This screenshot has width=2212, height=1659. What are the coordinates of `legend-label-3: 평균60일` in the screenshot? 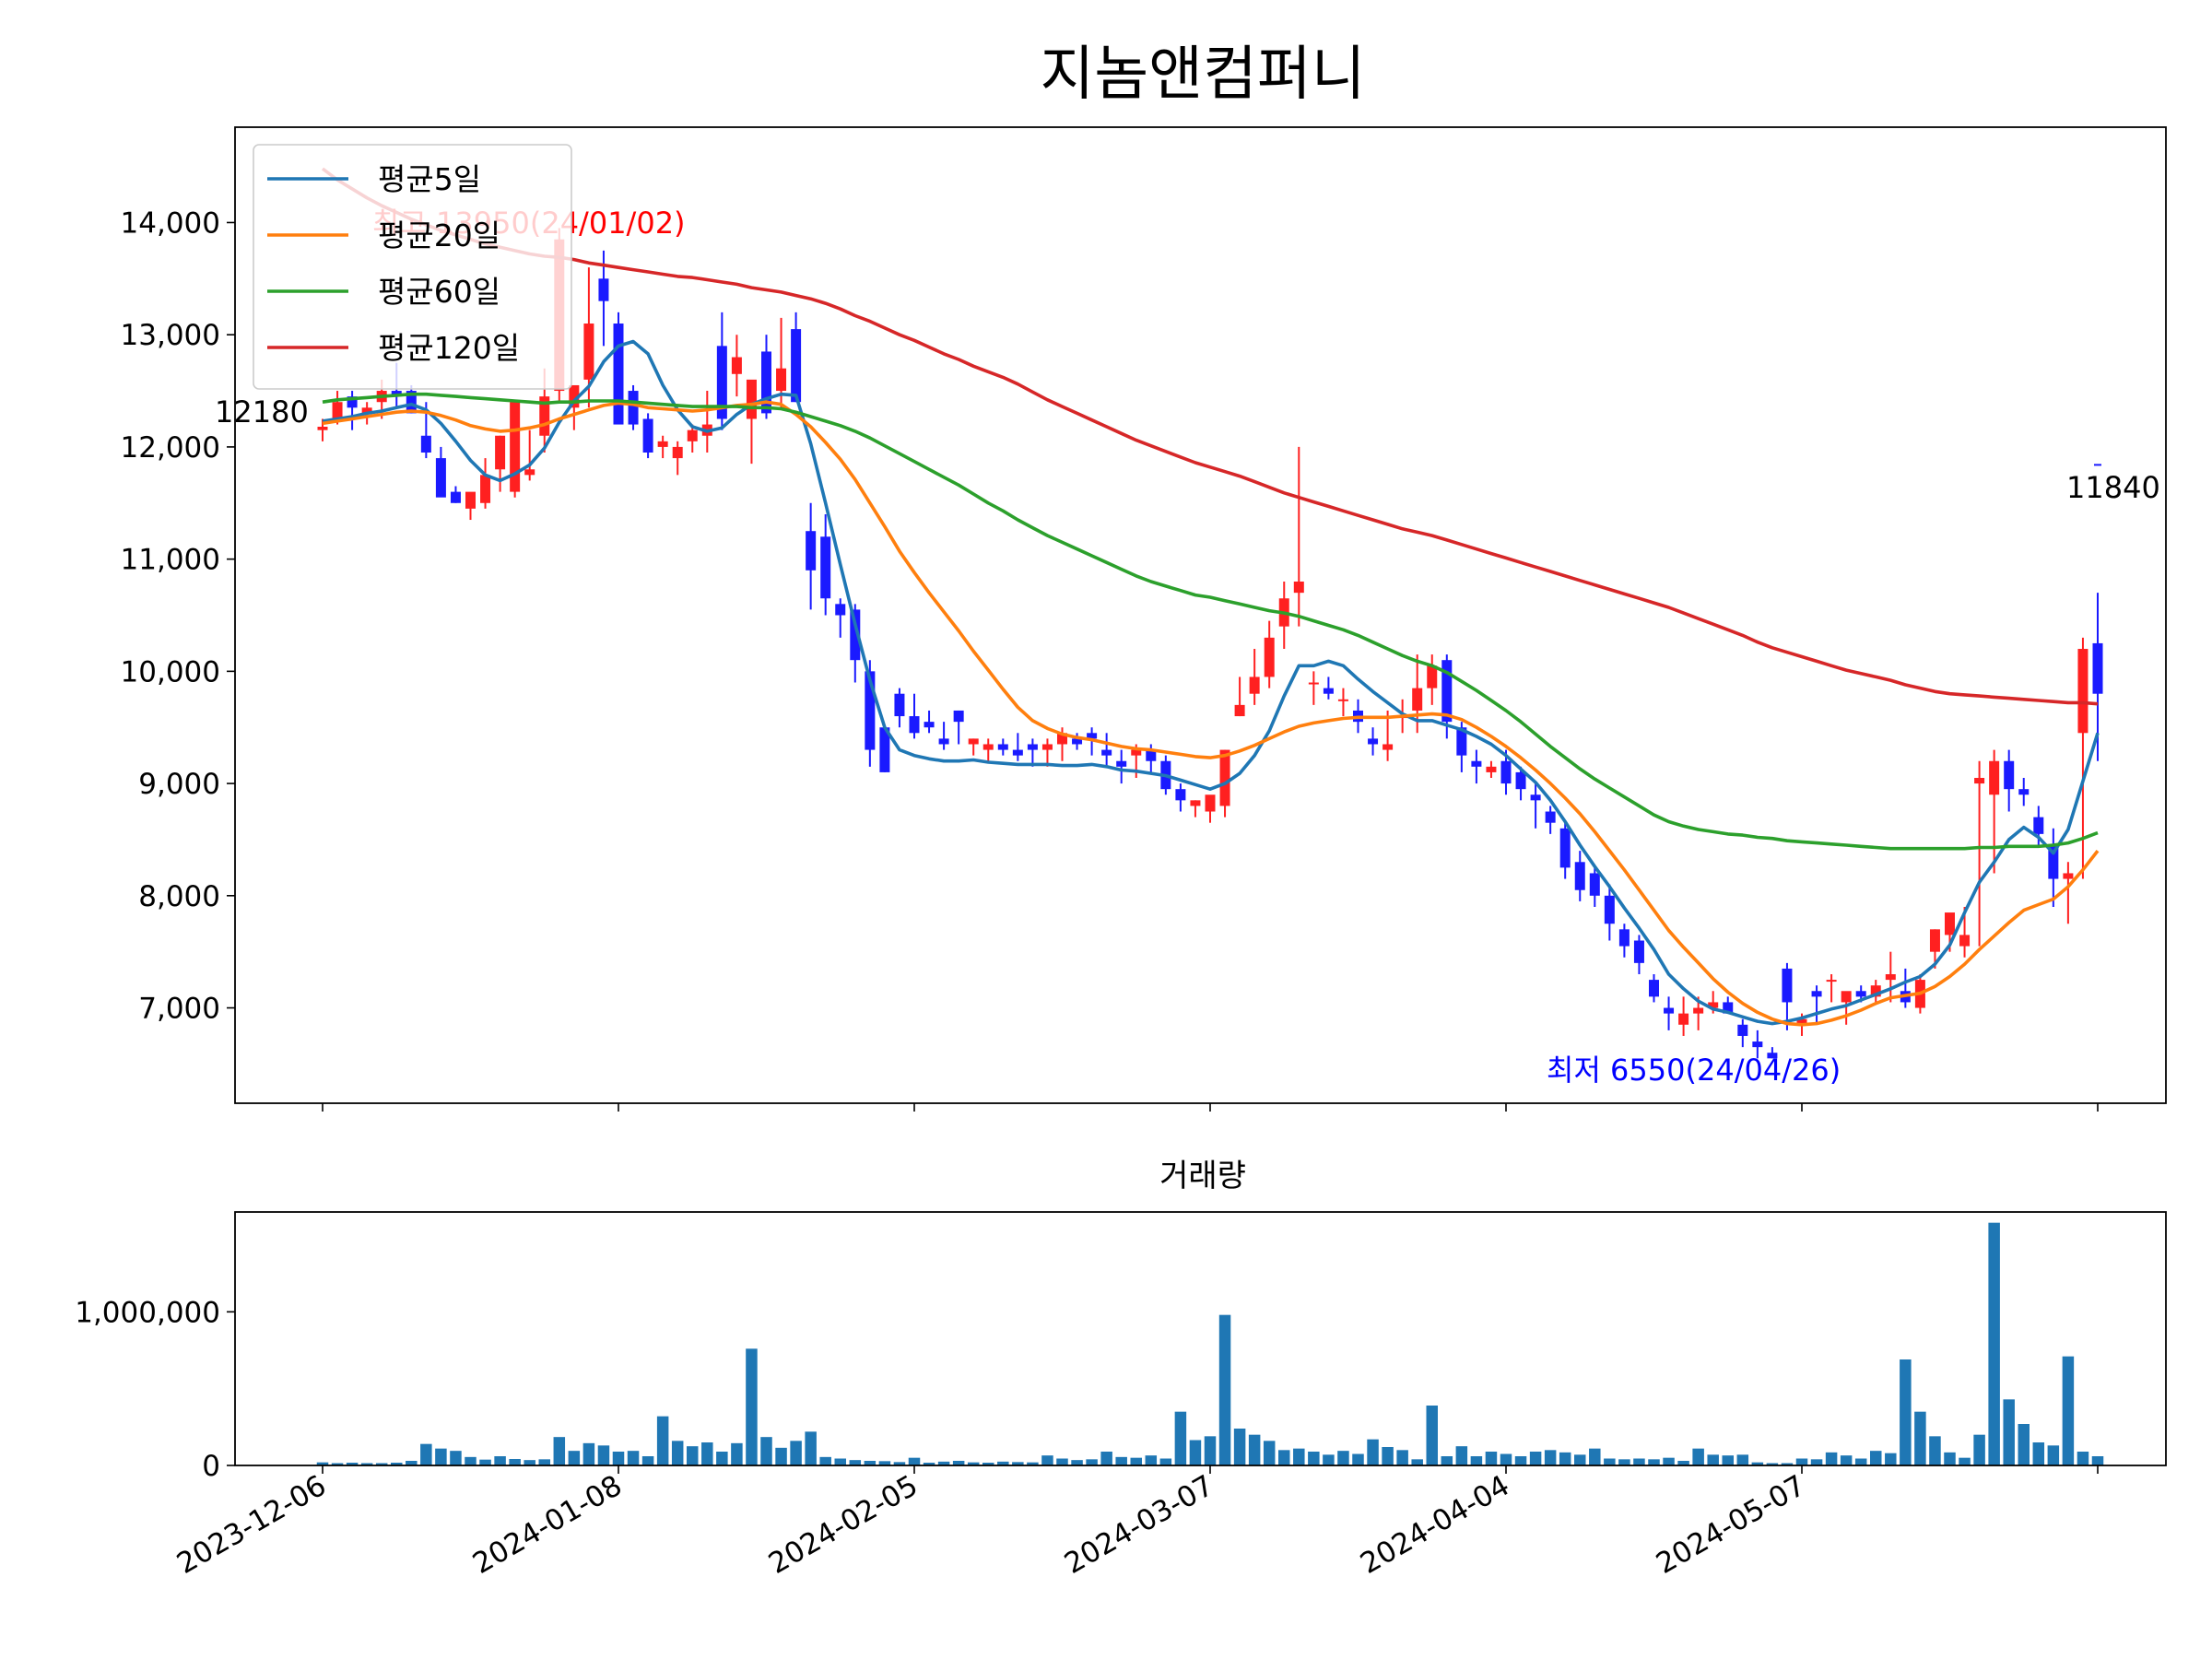 It's located at (439, 292).